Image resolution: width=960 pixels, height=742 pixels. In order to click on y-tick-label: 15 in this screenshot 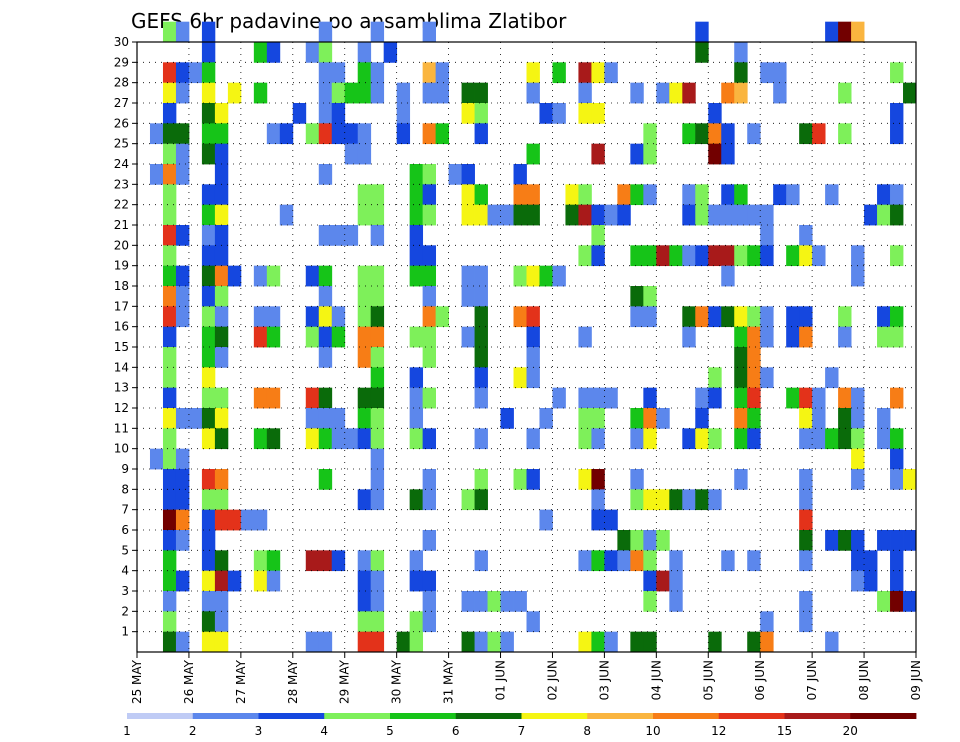, I will do `click(121, 347)`.